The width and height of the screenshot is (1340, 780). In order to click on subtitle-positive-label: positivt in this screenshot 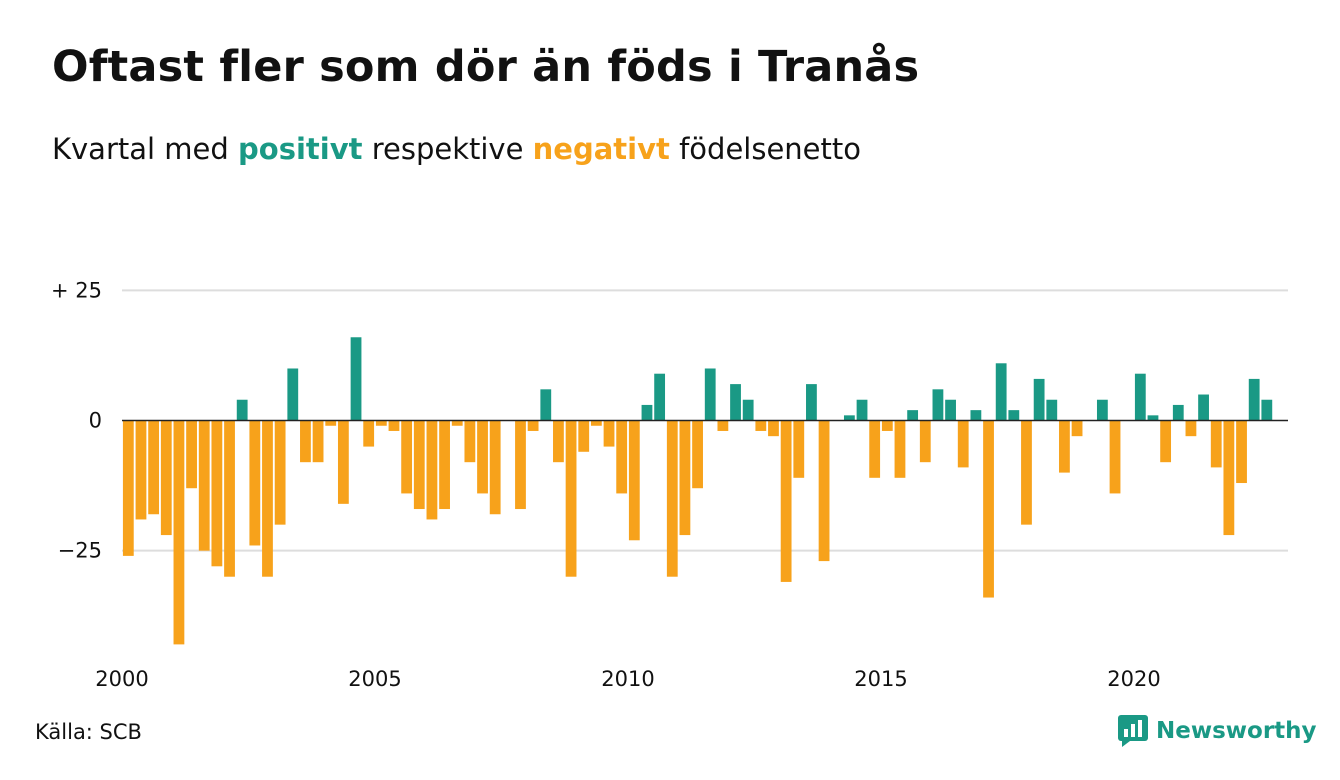, I will do `click(300, 149)`.